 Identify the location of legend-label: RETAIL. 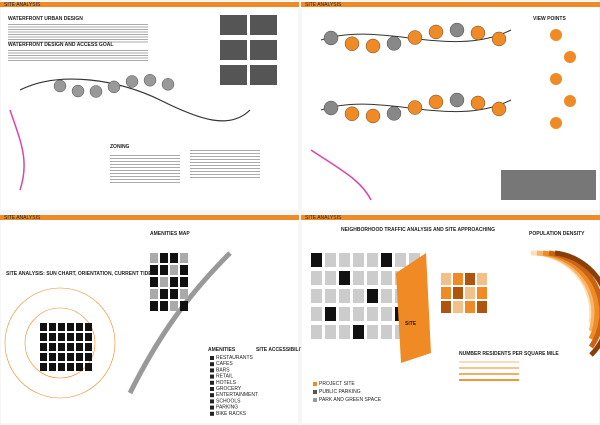
(224, 377).